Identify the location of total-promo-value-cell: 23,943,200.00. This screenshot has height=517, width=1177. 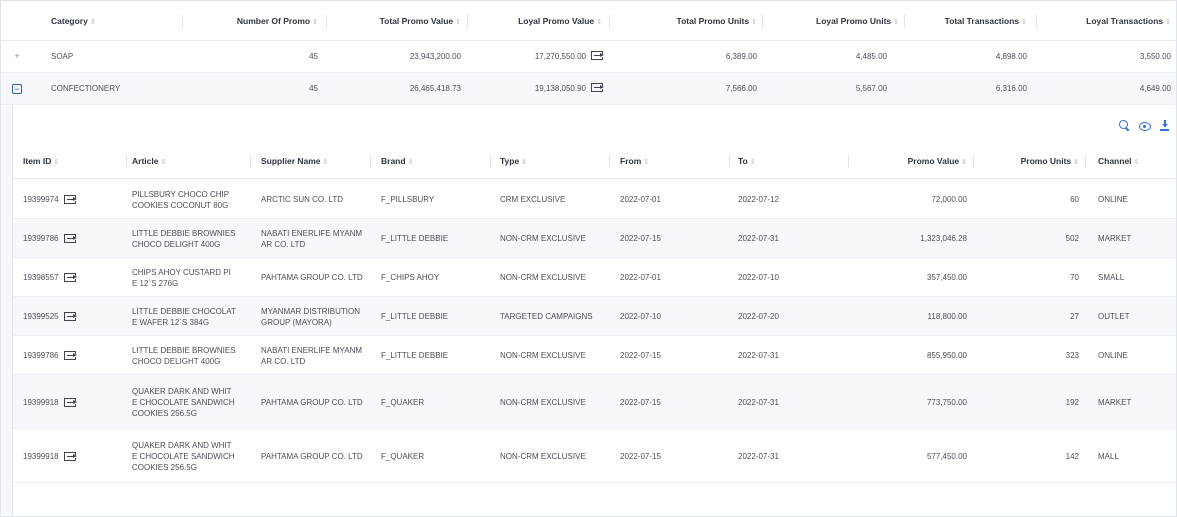
(435, 56).